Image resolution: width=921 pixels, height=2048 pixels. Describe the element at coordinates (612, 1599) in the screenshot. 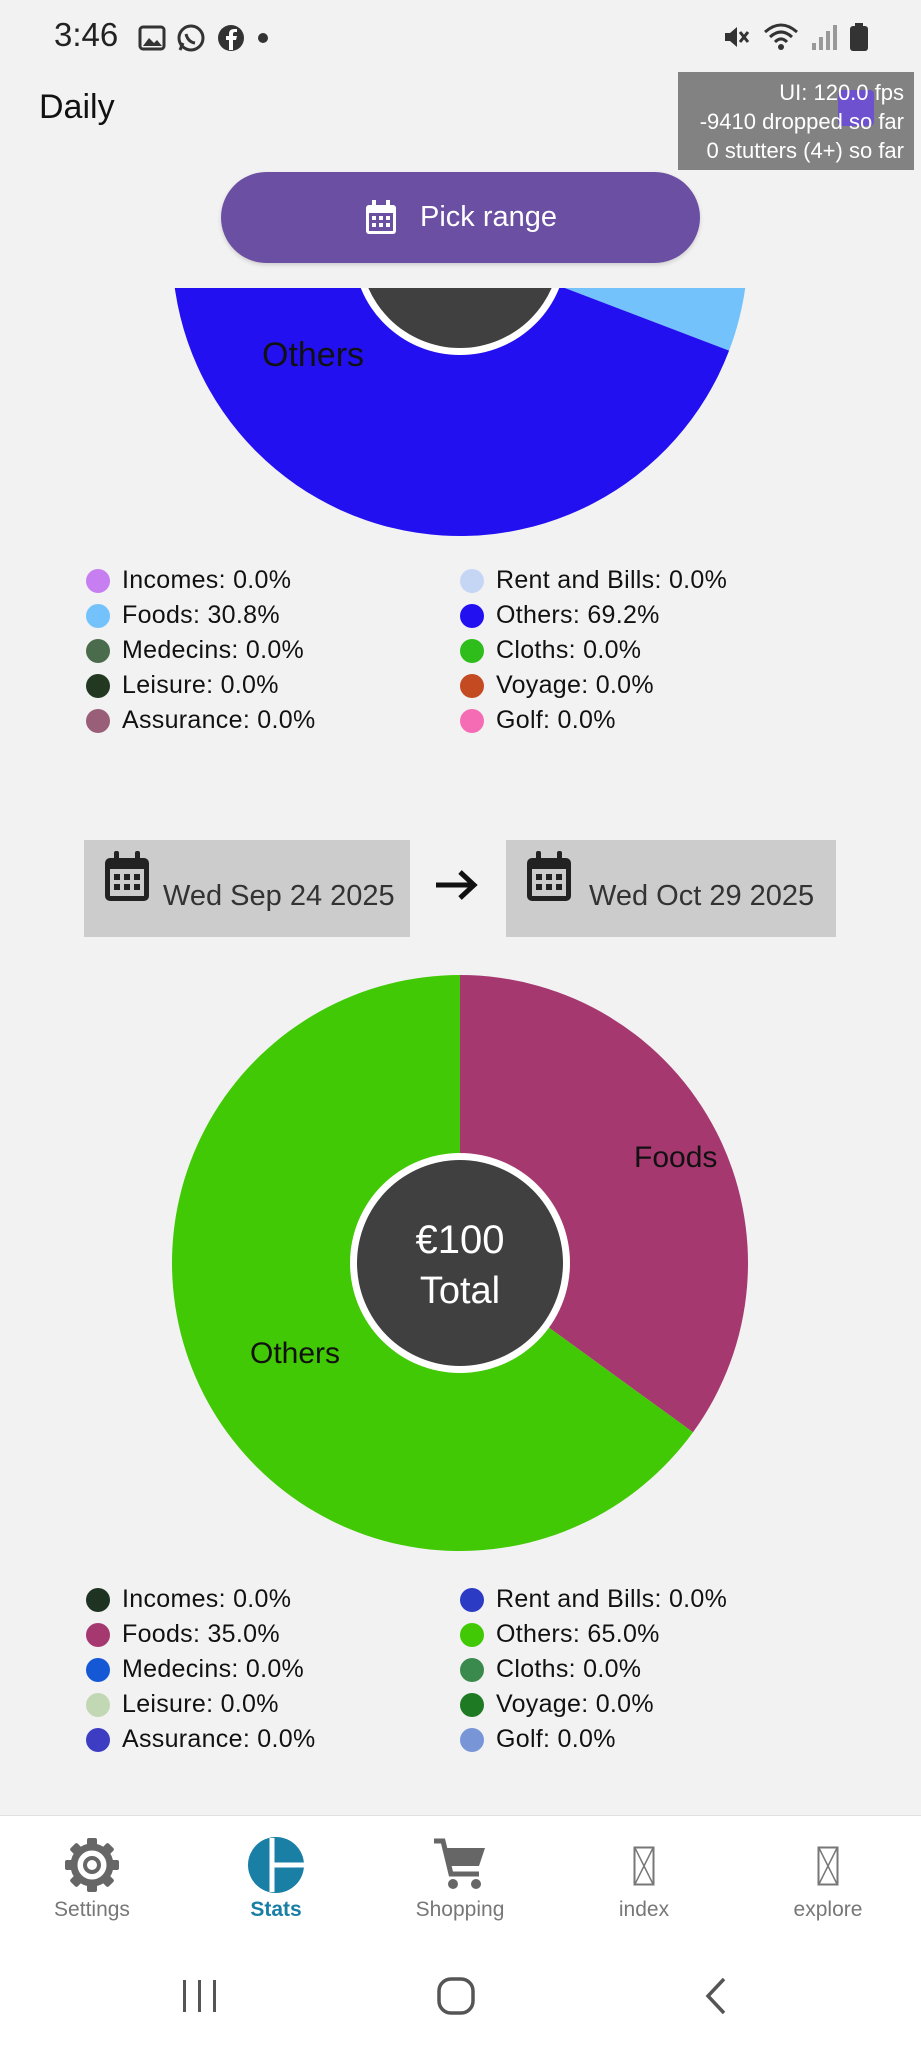

I see `legend-label: Rent and Bills: 0.0%` at that location.